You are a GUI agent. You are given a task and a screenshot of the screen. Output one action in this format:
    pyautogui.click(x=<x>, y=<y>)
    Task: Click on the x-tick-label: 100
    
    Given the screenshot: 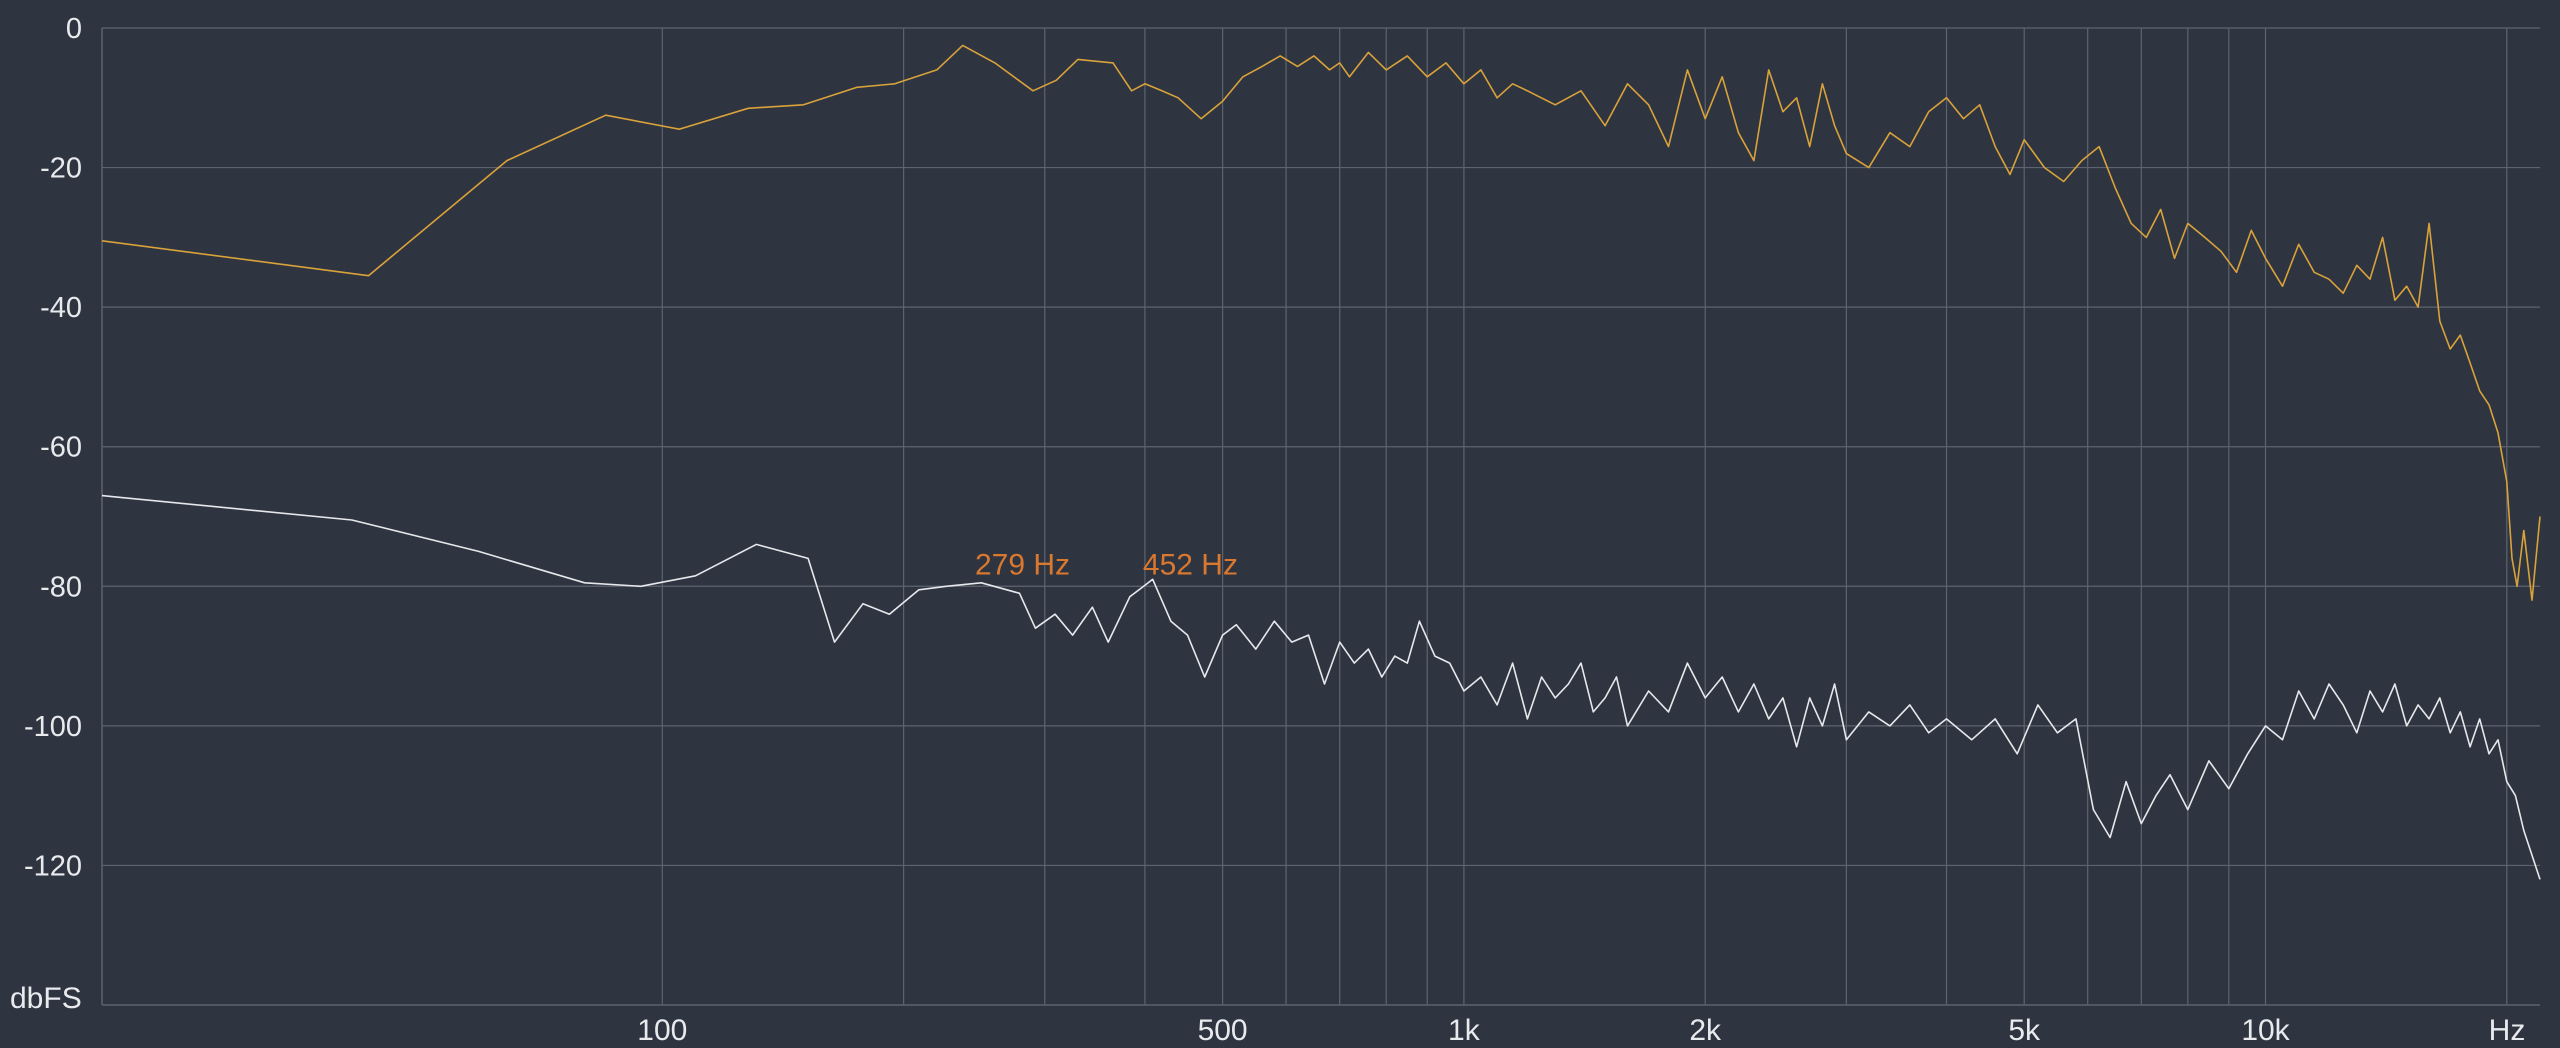 What is the action you would take?
    pyautogui.click(x=662, y=1030)
    